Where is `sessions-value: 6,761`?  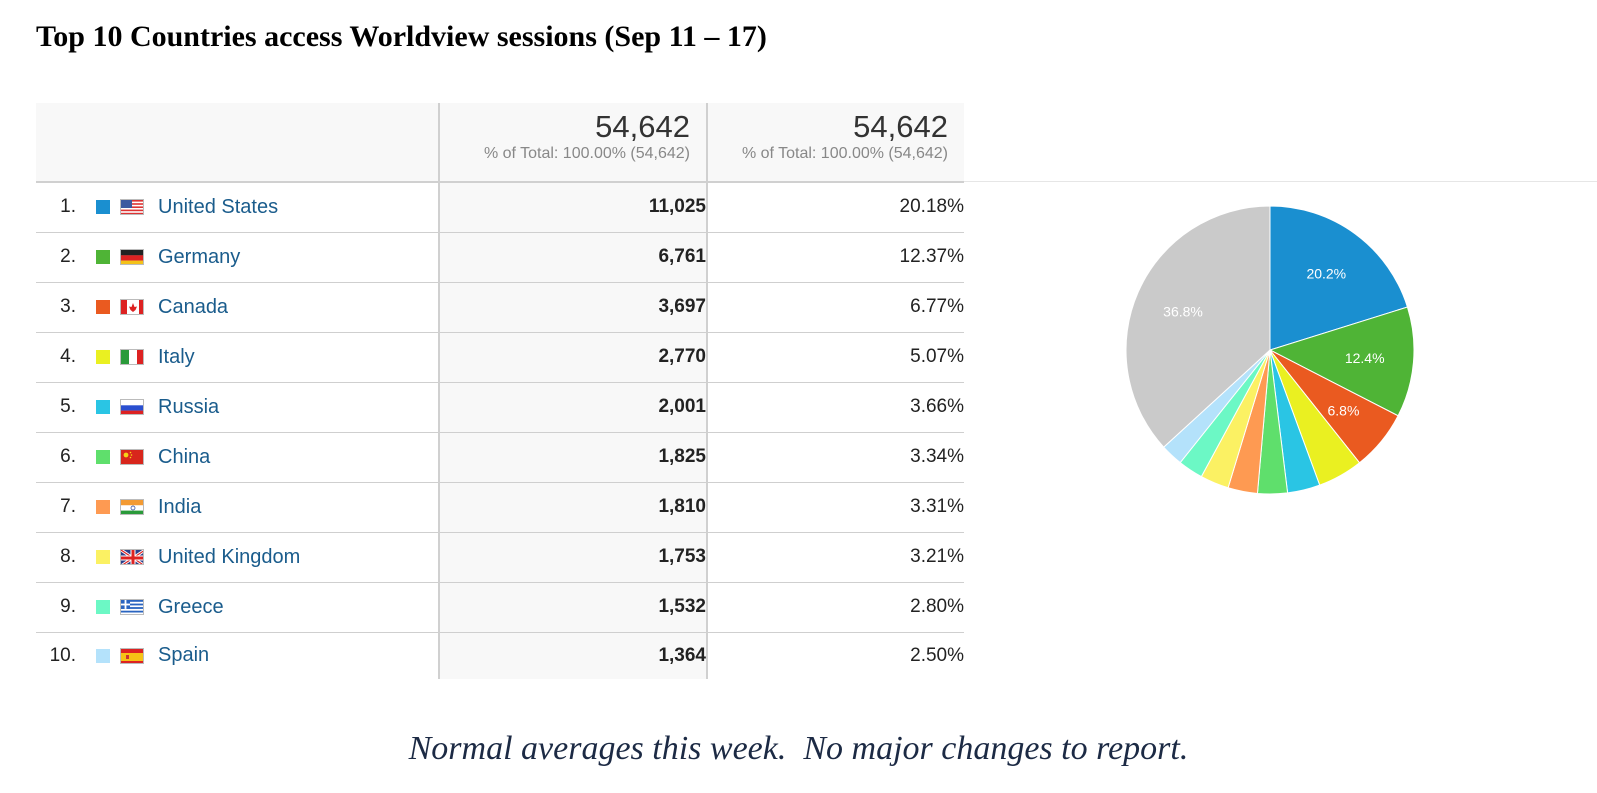 sessions-value: 6,761 is located at coordinates (573, 257).